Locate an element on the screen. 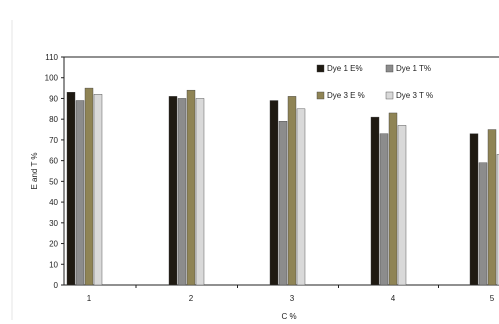  y-tick-label: 90 is located at coordinates (53, 98).